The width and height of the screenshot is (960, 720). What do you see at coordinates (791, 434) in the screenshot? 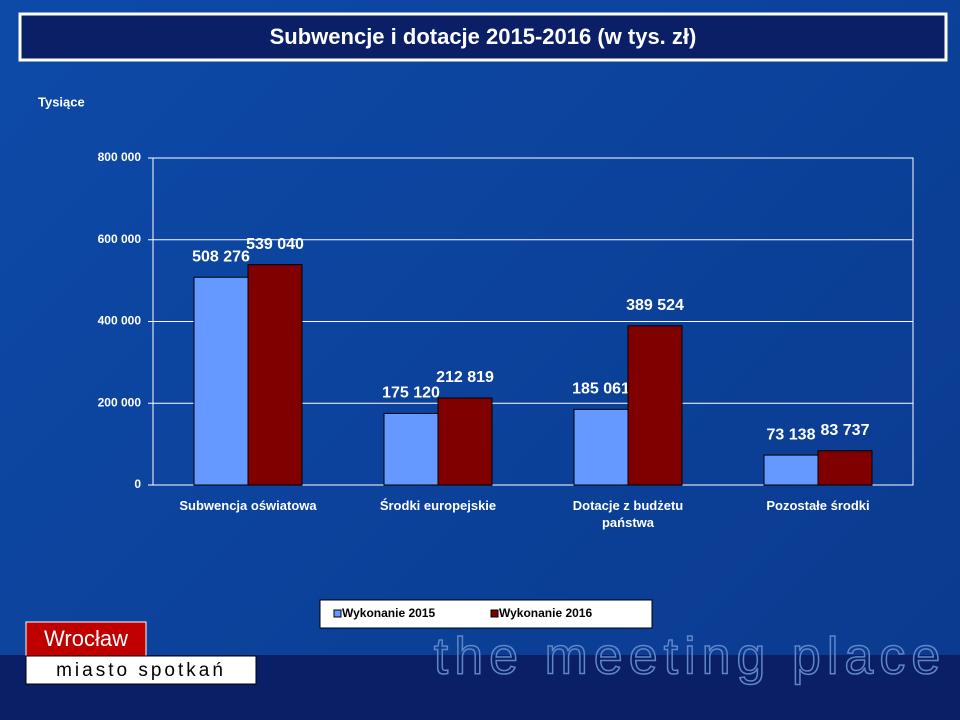
I see `data-label: 73 138` at bounding box center [791, 434].